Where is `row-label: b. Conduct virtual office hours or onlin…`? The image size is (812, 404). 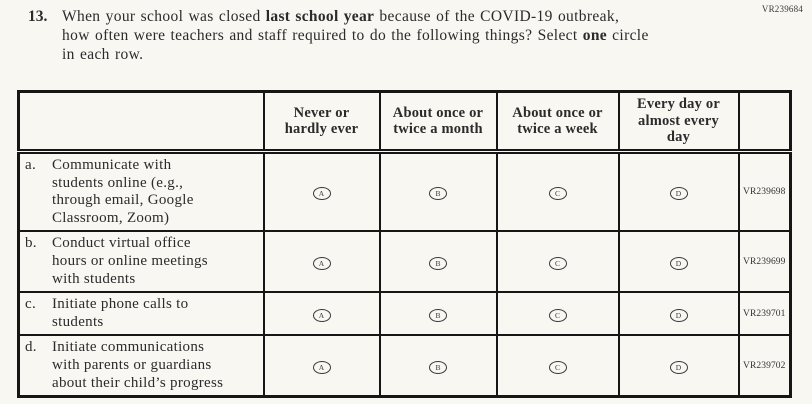
row-label: b. Conduct virtual office hours or onlin… is located at coordinates (141, 261).